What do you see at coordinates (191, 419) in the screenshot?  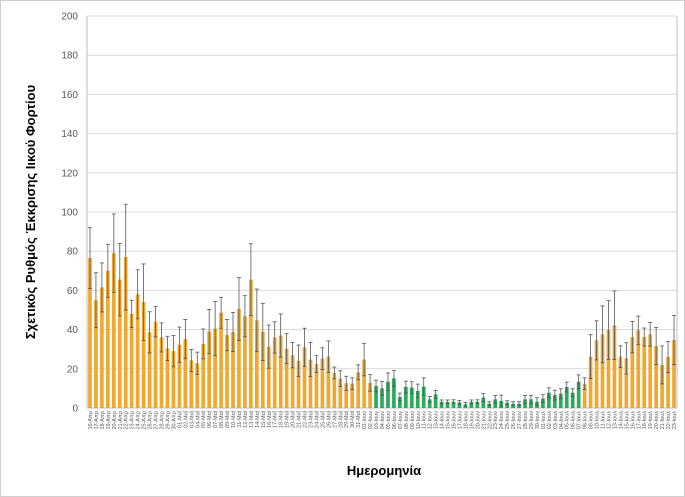 I see `x-tick-label: 03-Μαΐ` at bounding box center [191, 419].